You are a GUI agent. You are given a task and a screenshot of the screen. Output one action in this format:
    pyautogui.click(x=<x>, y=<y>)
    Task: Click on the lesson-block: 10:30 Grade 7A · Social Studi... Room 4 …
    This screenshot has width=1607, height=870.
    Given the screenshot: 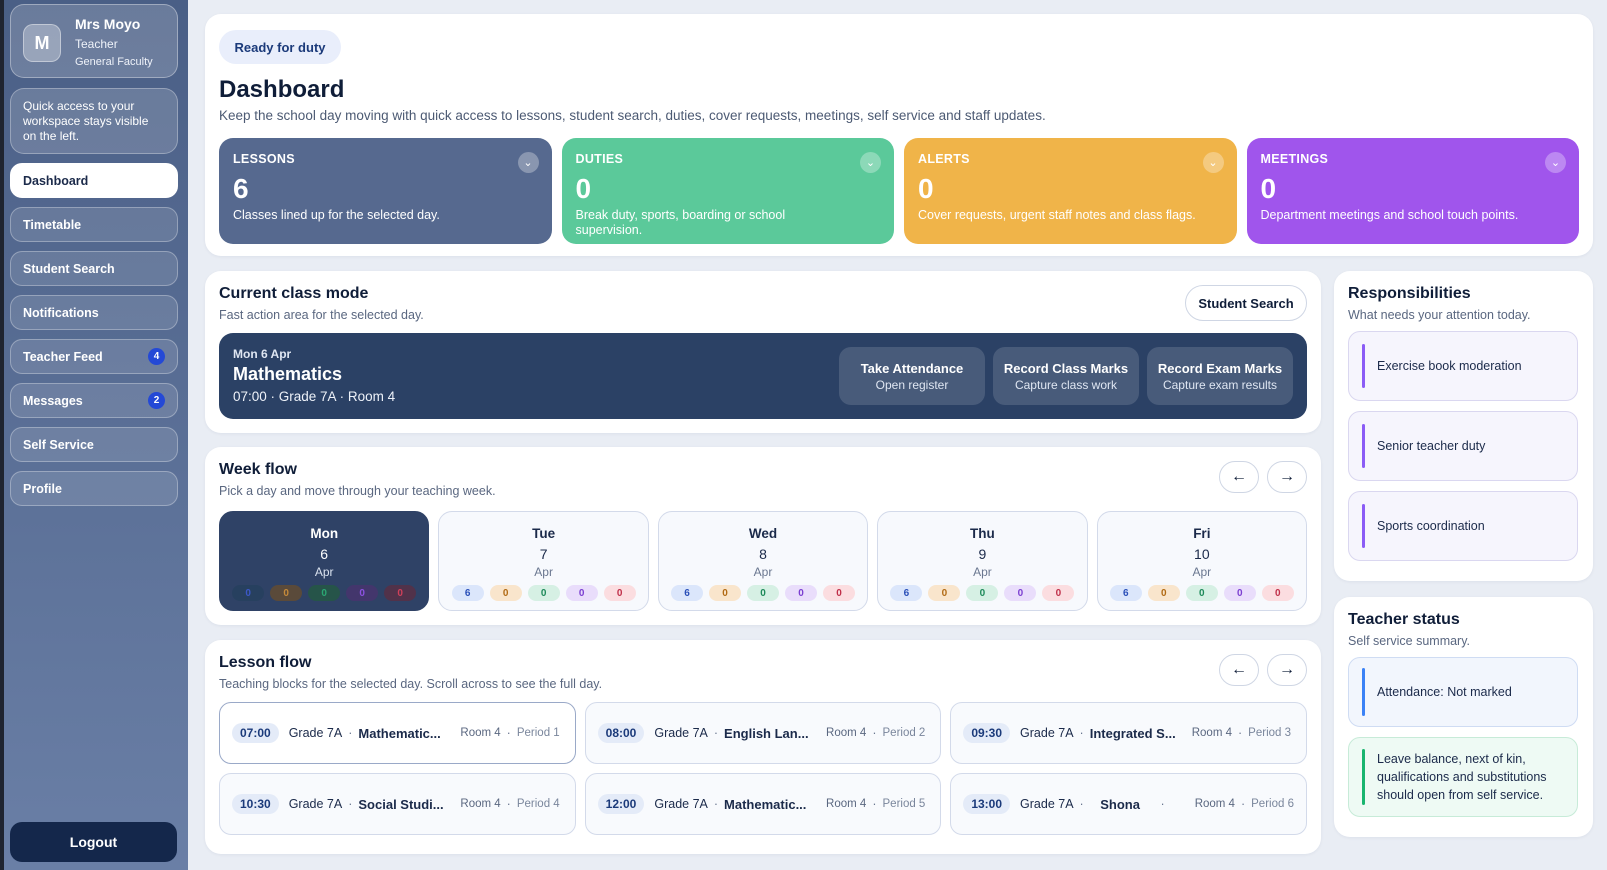 What is the action you would take?
    pyautogui.click(x=397, y=804)
    